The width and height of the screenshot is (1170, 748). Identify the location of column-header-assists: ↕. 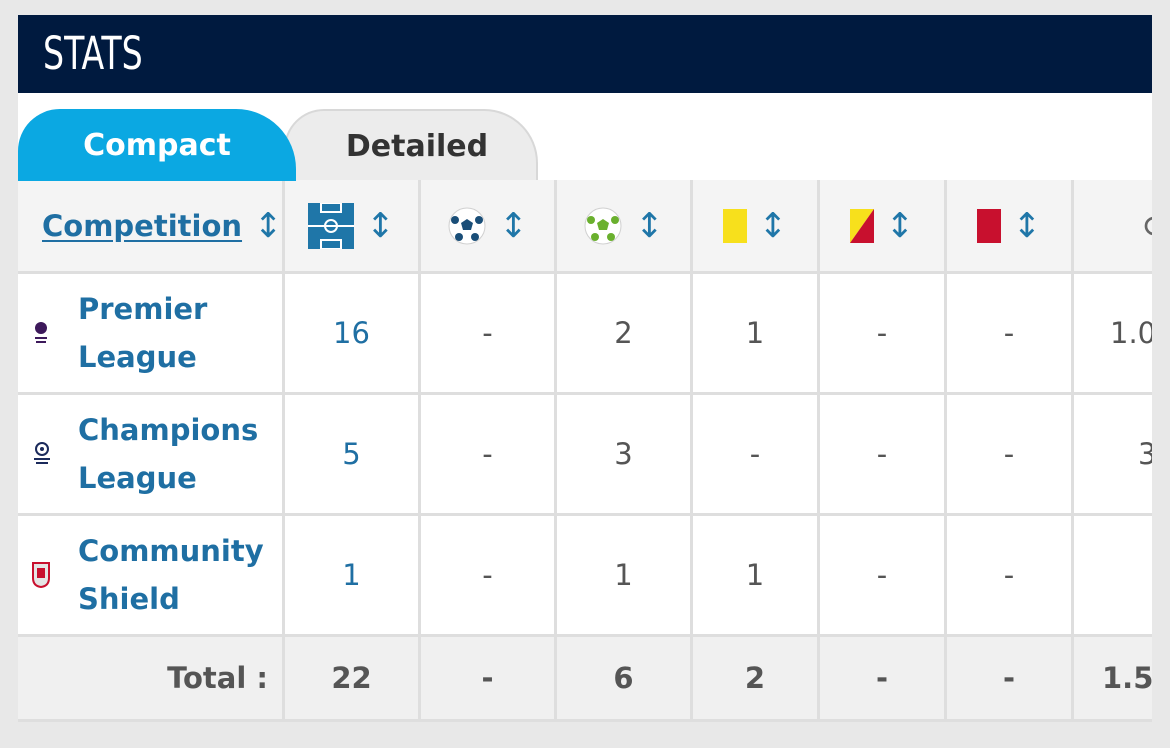
(623, 225).